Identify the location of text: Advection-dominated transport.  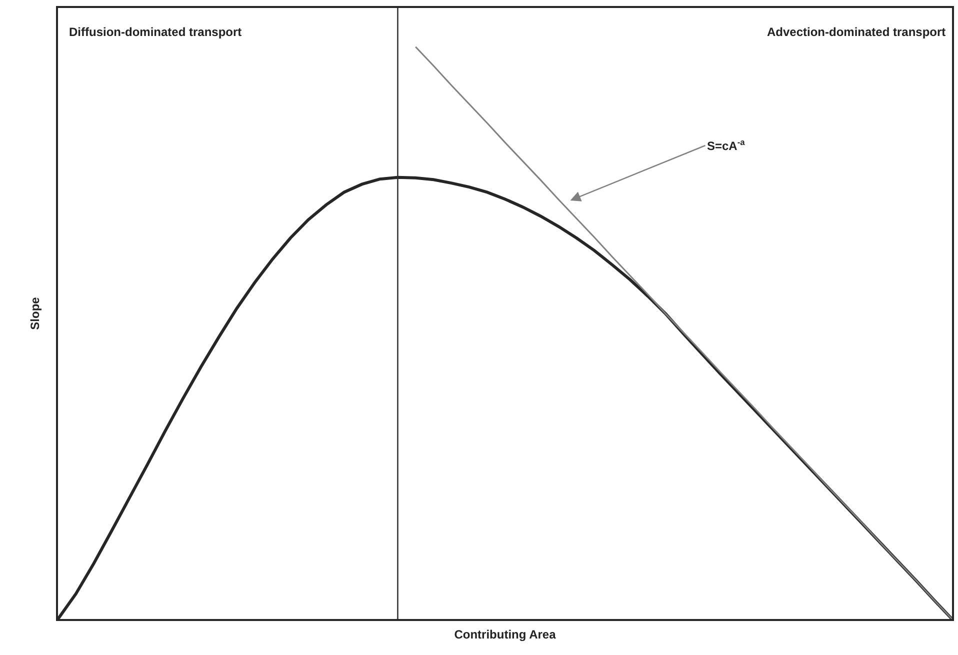
(856, 32).